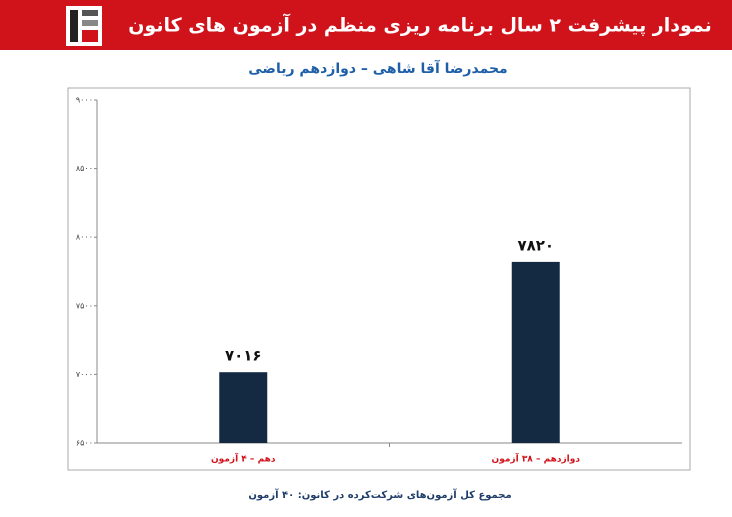 This screenshot has width=732, height=517. What do you see at coordinates (377, 68) in the screenshot?
I see `chart-subtitle: محمدرضا آقا شاهی – دوازدهم ریاضی` at bounding box center [377, 68].